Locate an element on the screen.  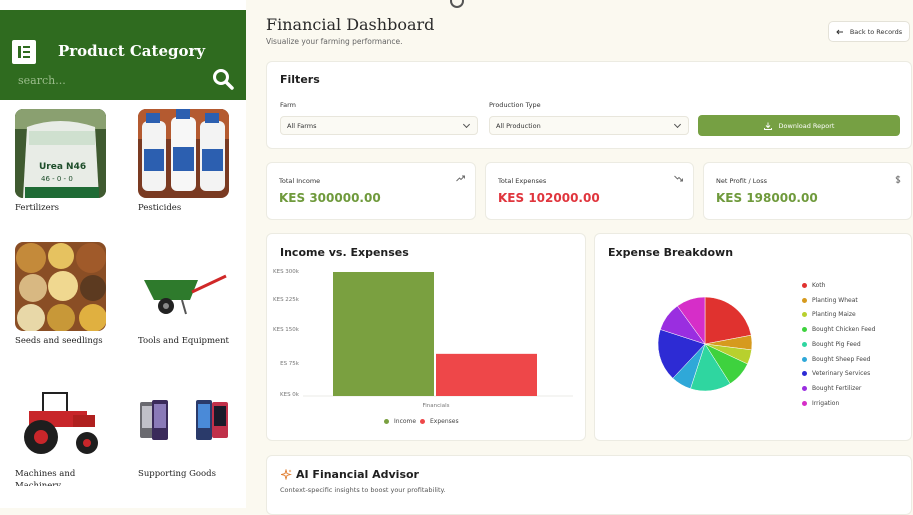
pesticide-bottles-image is located at coordinates (183, 153).